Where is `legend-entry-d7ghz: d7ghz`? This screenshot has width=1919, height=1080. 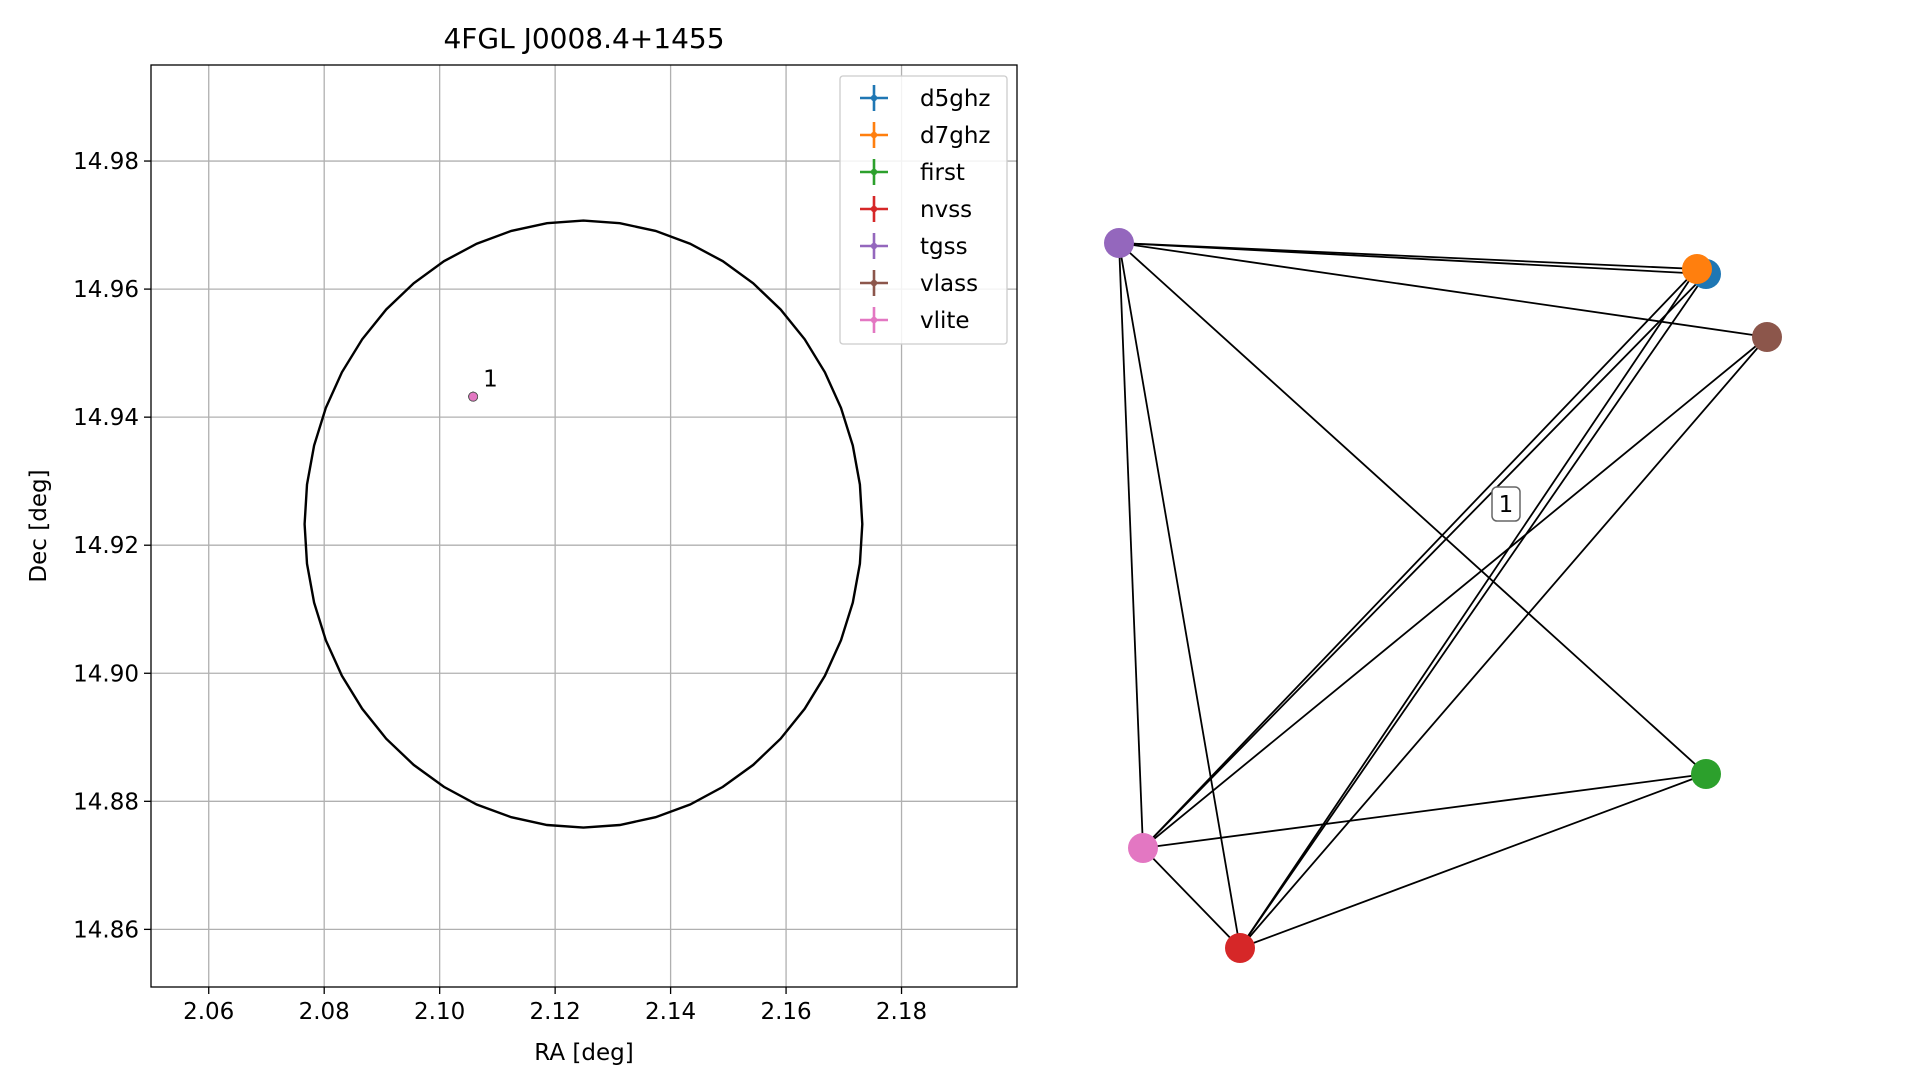 legend-entry-d7ghz: d7ghz is located at coordinates (925, 135).